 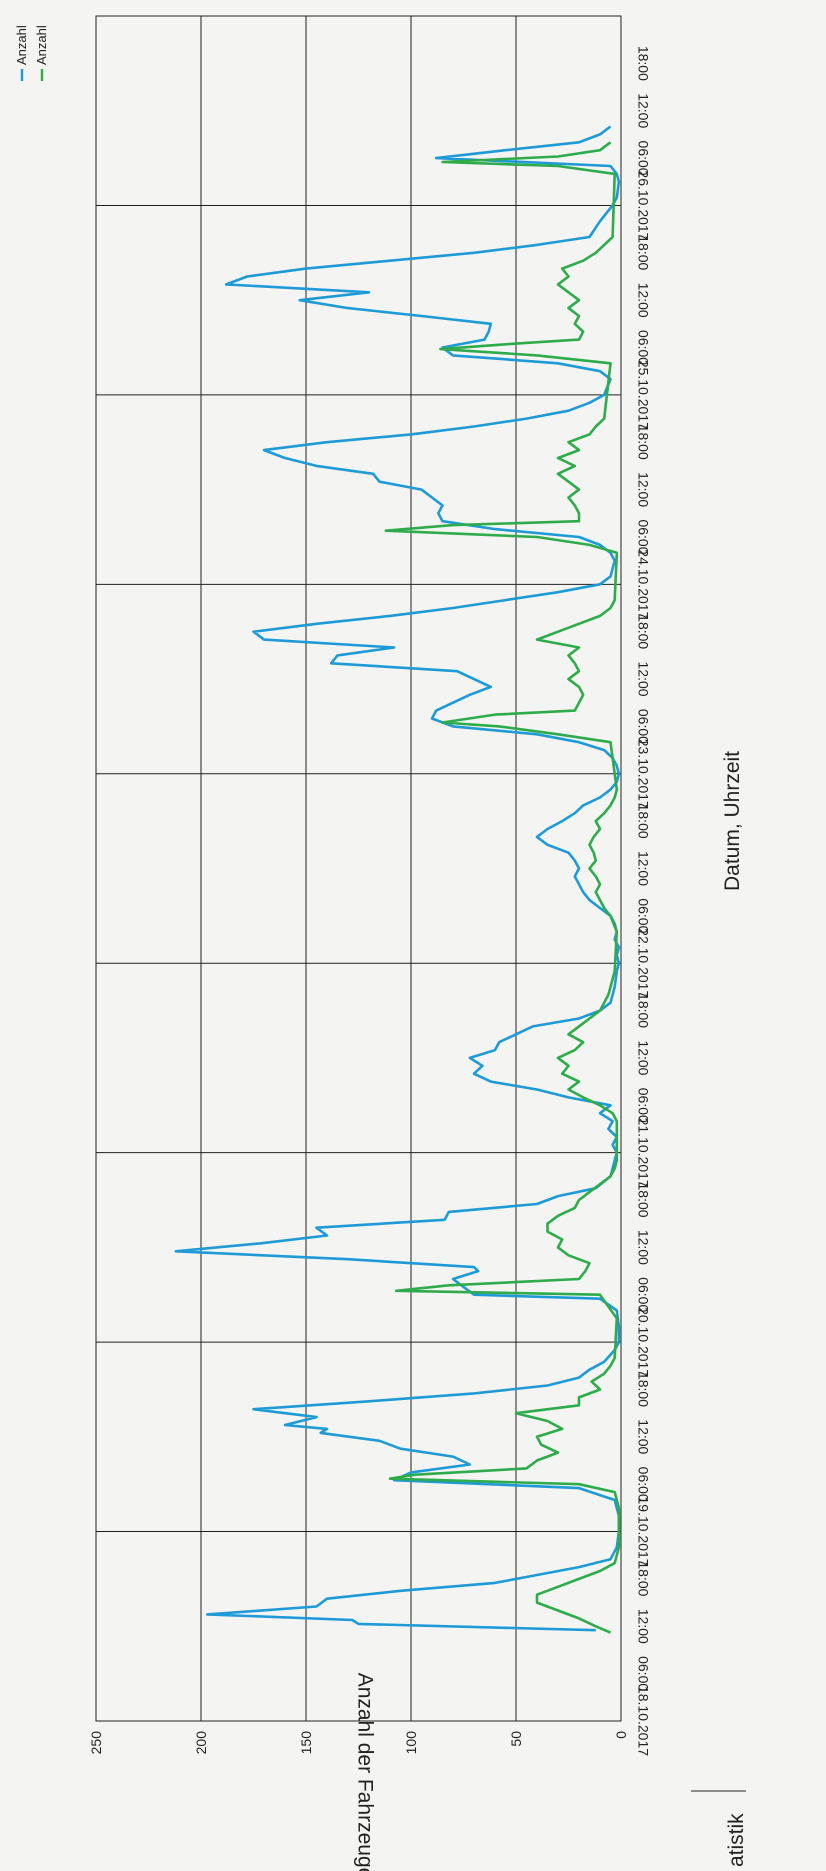 I want to click on y-tick-label: 200, so click(x=201, y=1743).